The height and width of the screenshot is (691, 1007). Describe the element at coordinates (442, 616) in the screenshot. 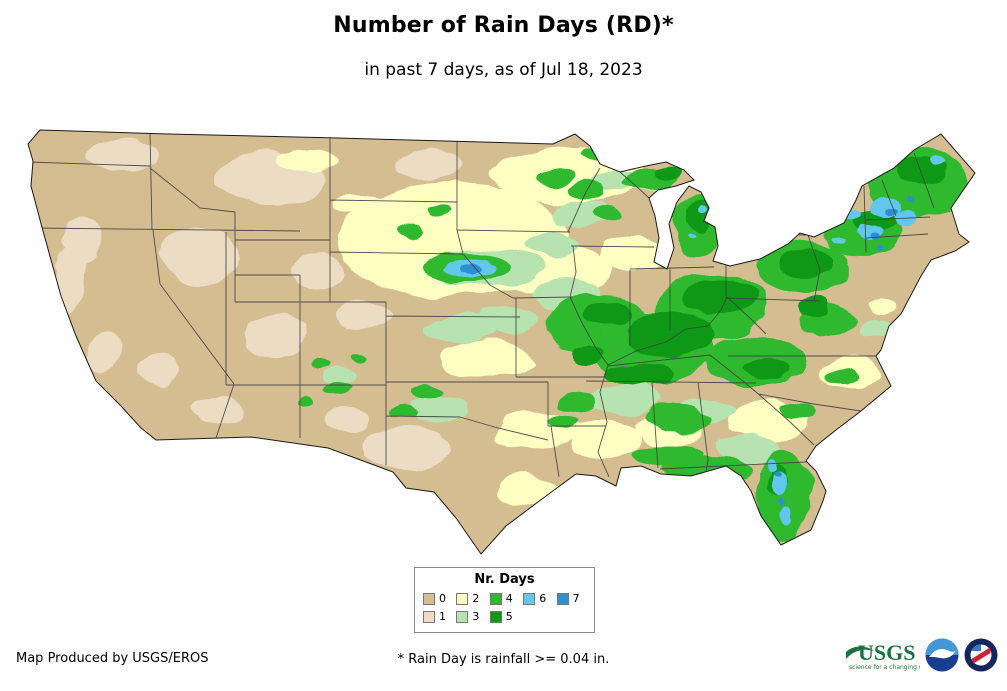

I see `legend-label-1: 1` at that location.